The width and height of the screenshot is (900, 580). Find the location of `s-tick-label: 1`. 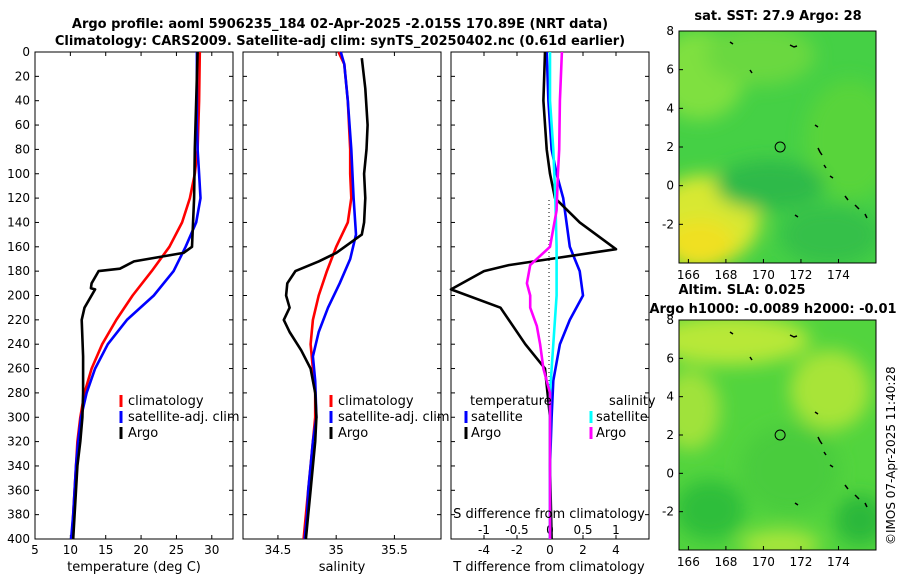

s-tick-label: 1 is located at coordinates (616, 530).